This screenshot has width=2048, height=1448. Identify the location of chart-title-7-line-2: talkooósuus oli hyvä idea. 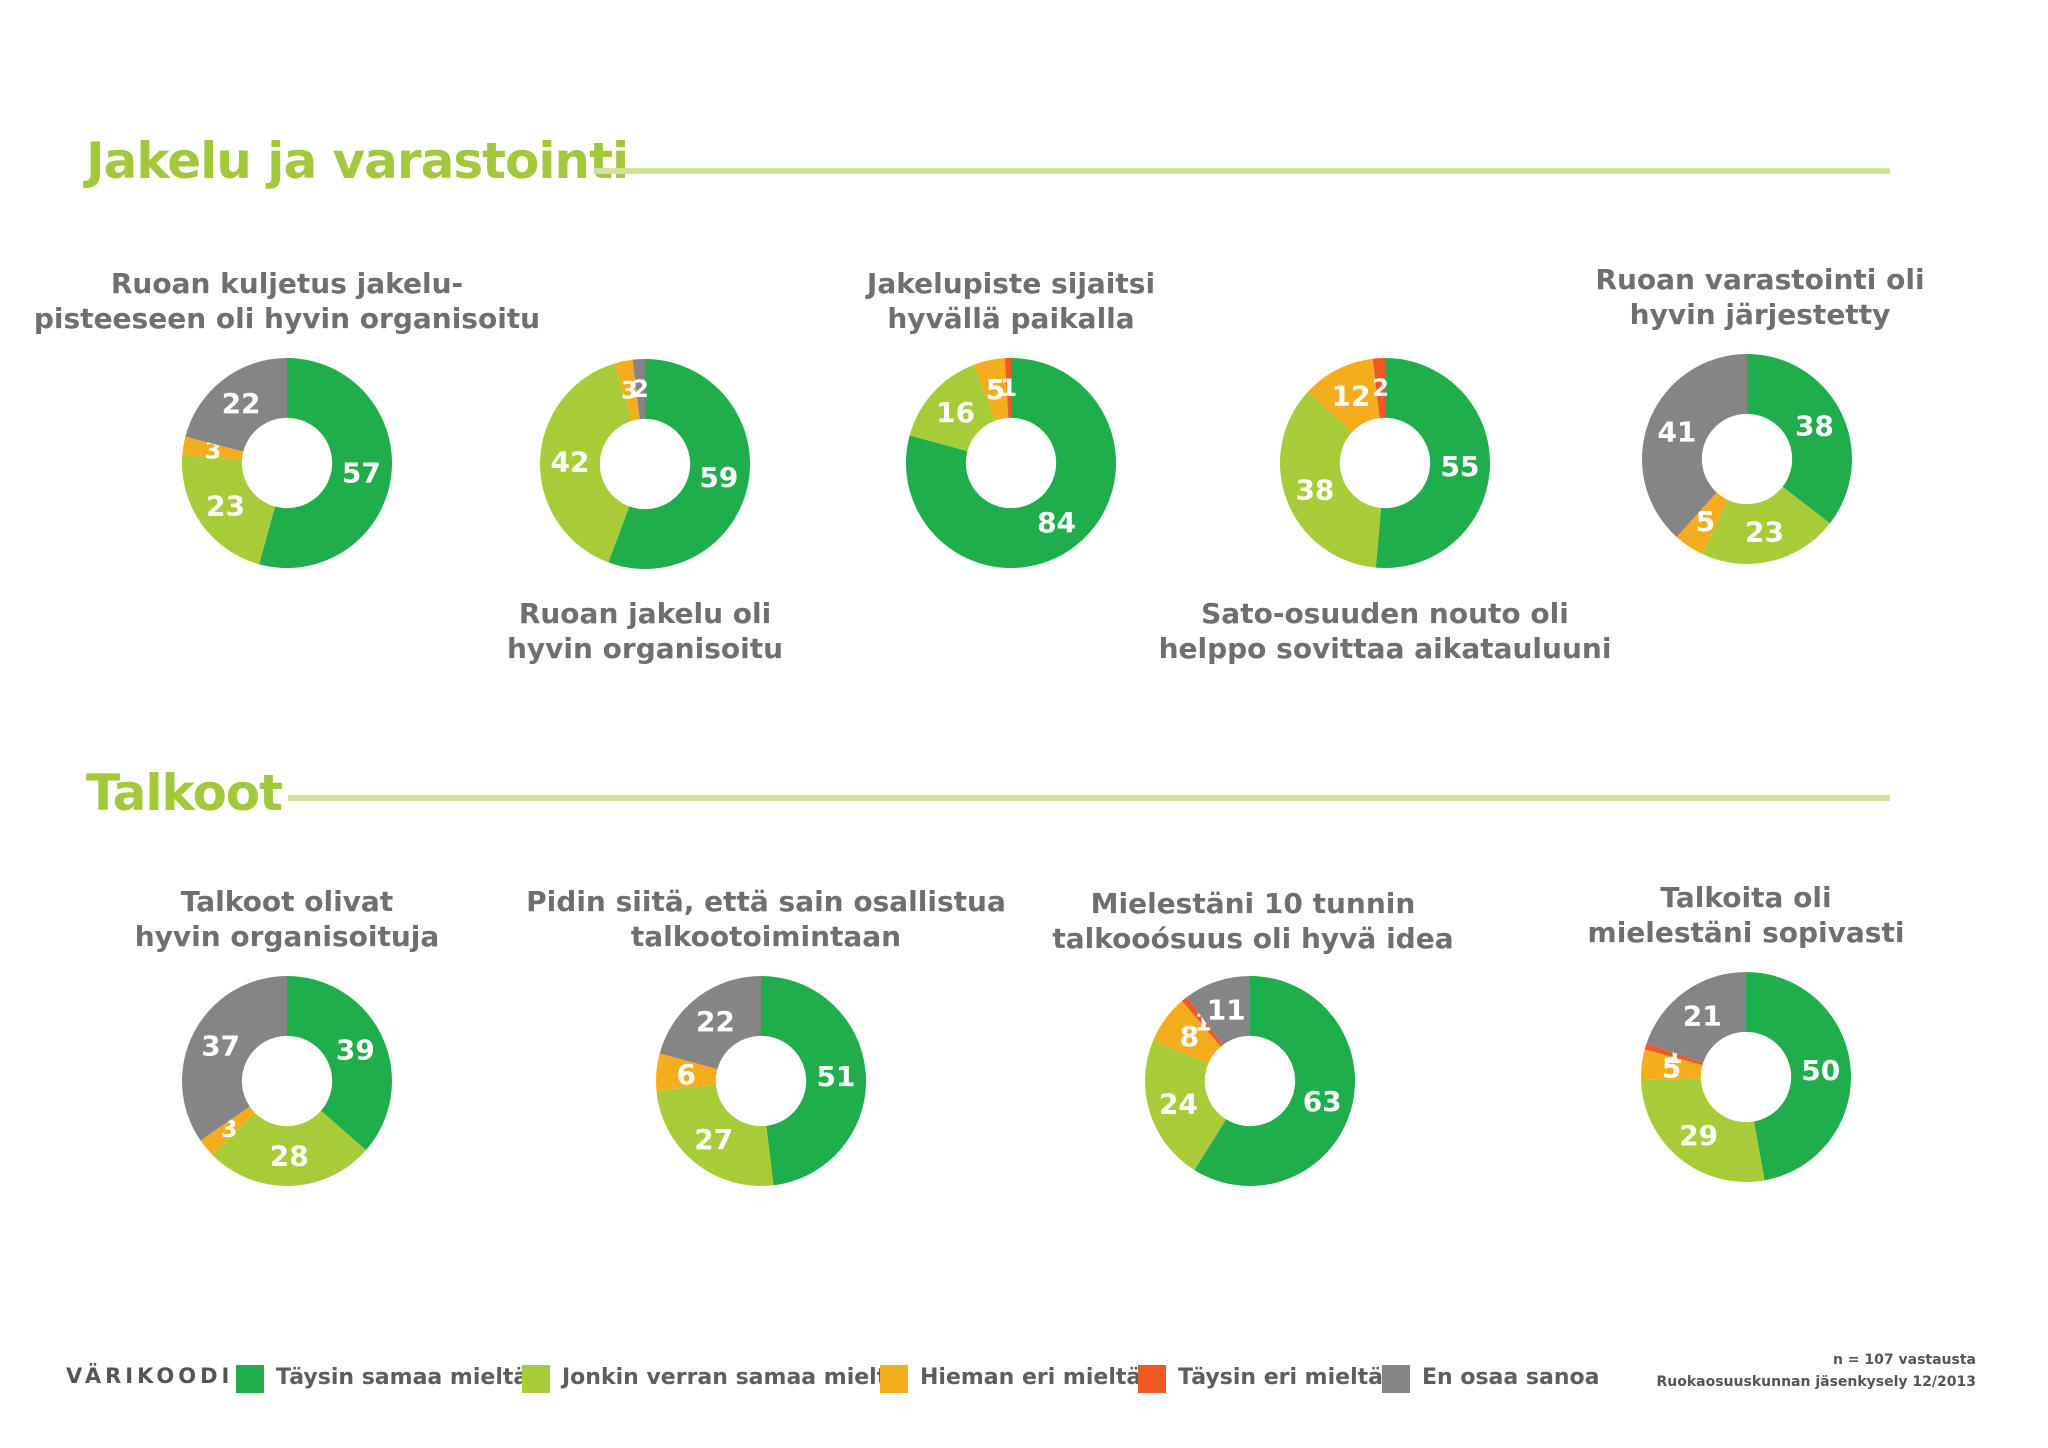
(1253, 938).